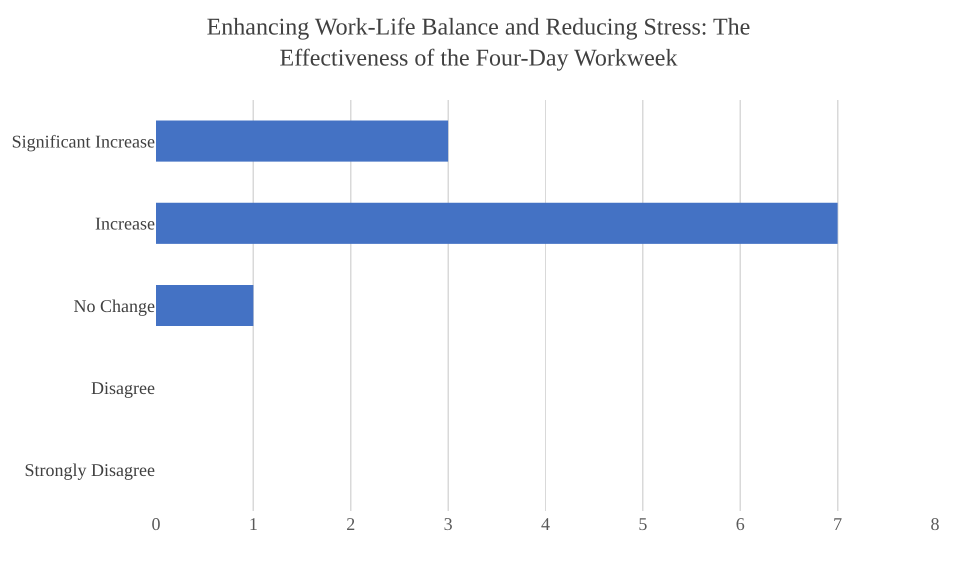 This screenshot has width=957, height=571. I want to click on x-tick-label: 4, so click(545, 524).